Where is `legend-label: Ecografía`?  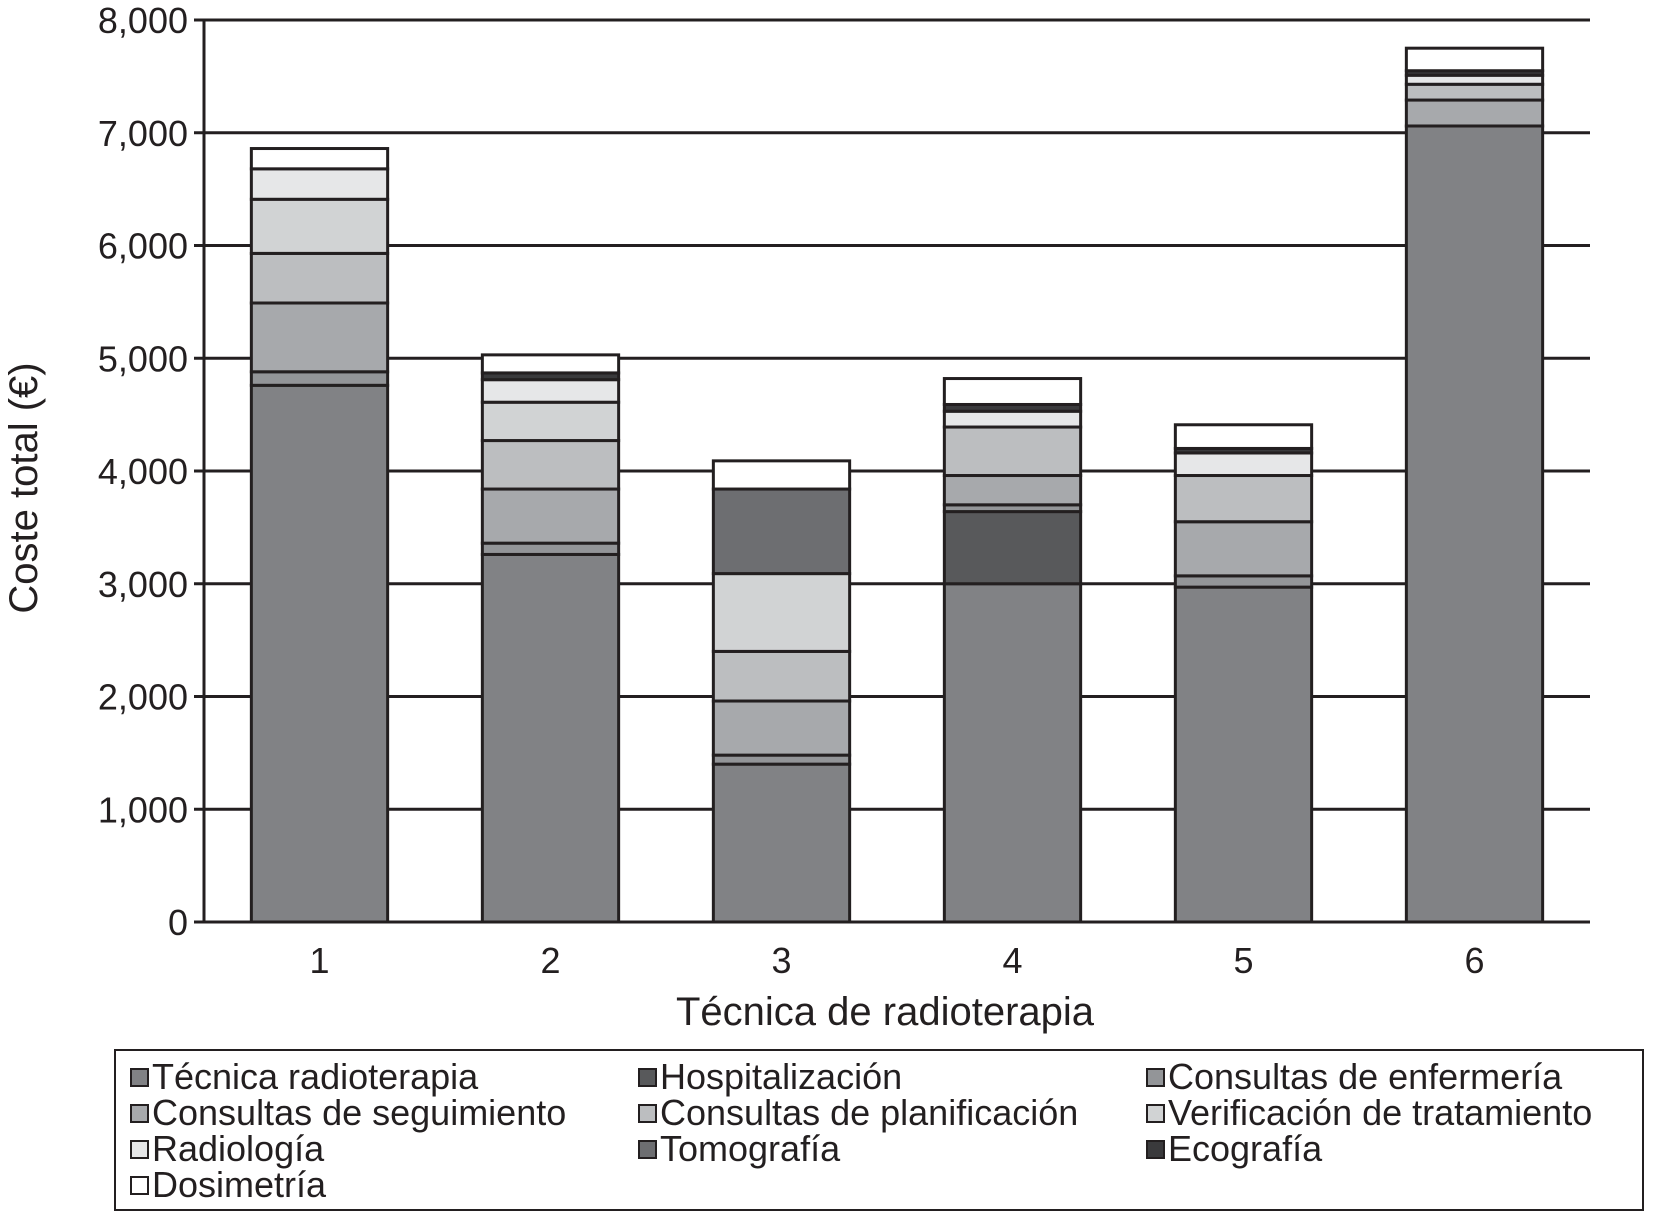
legend-label: Ecografía is located at coordinates (1245, 1148).